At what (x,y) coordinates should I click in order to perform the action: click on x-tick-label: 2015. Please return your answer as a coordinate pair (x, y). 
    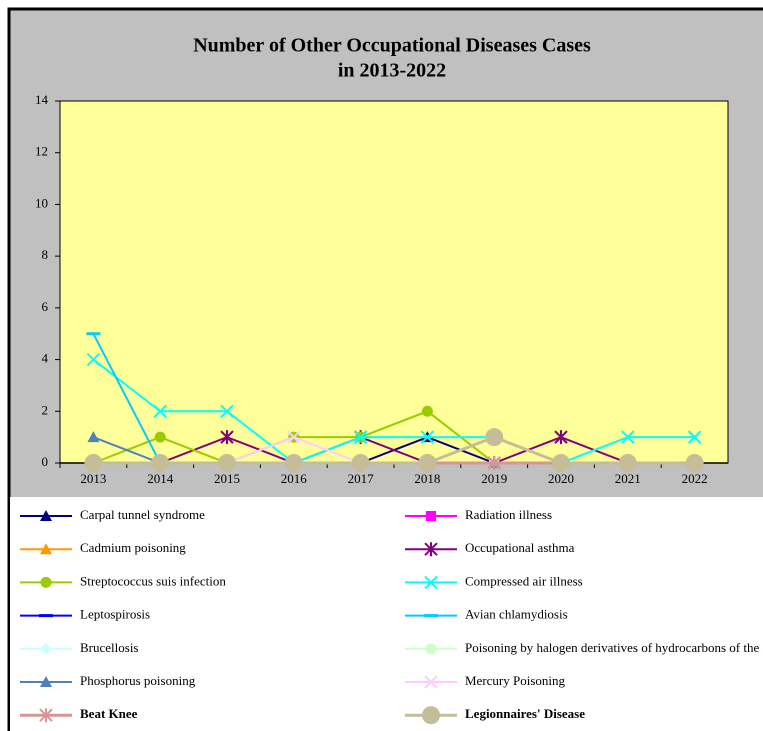
    Looking at the image, I should click on (227, 478).